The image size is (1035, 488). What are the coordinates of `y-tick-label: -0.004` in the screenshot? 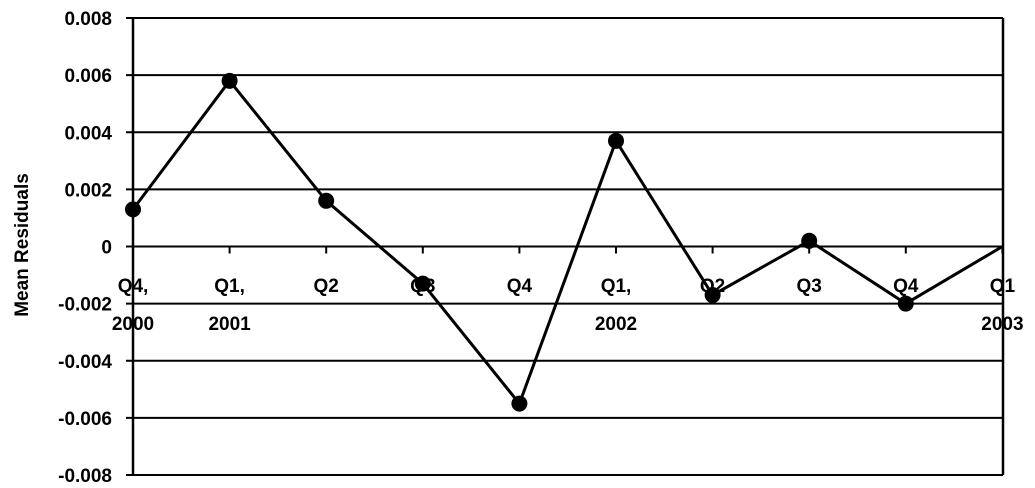 It's located at (85, 362).